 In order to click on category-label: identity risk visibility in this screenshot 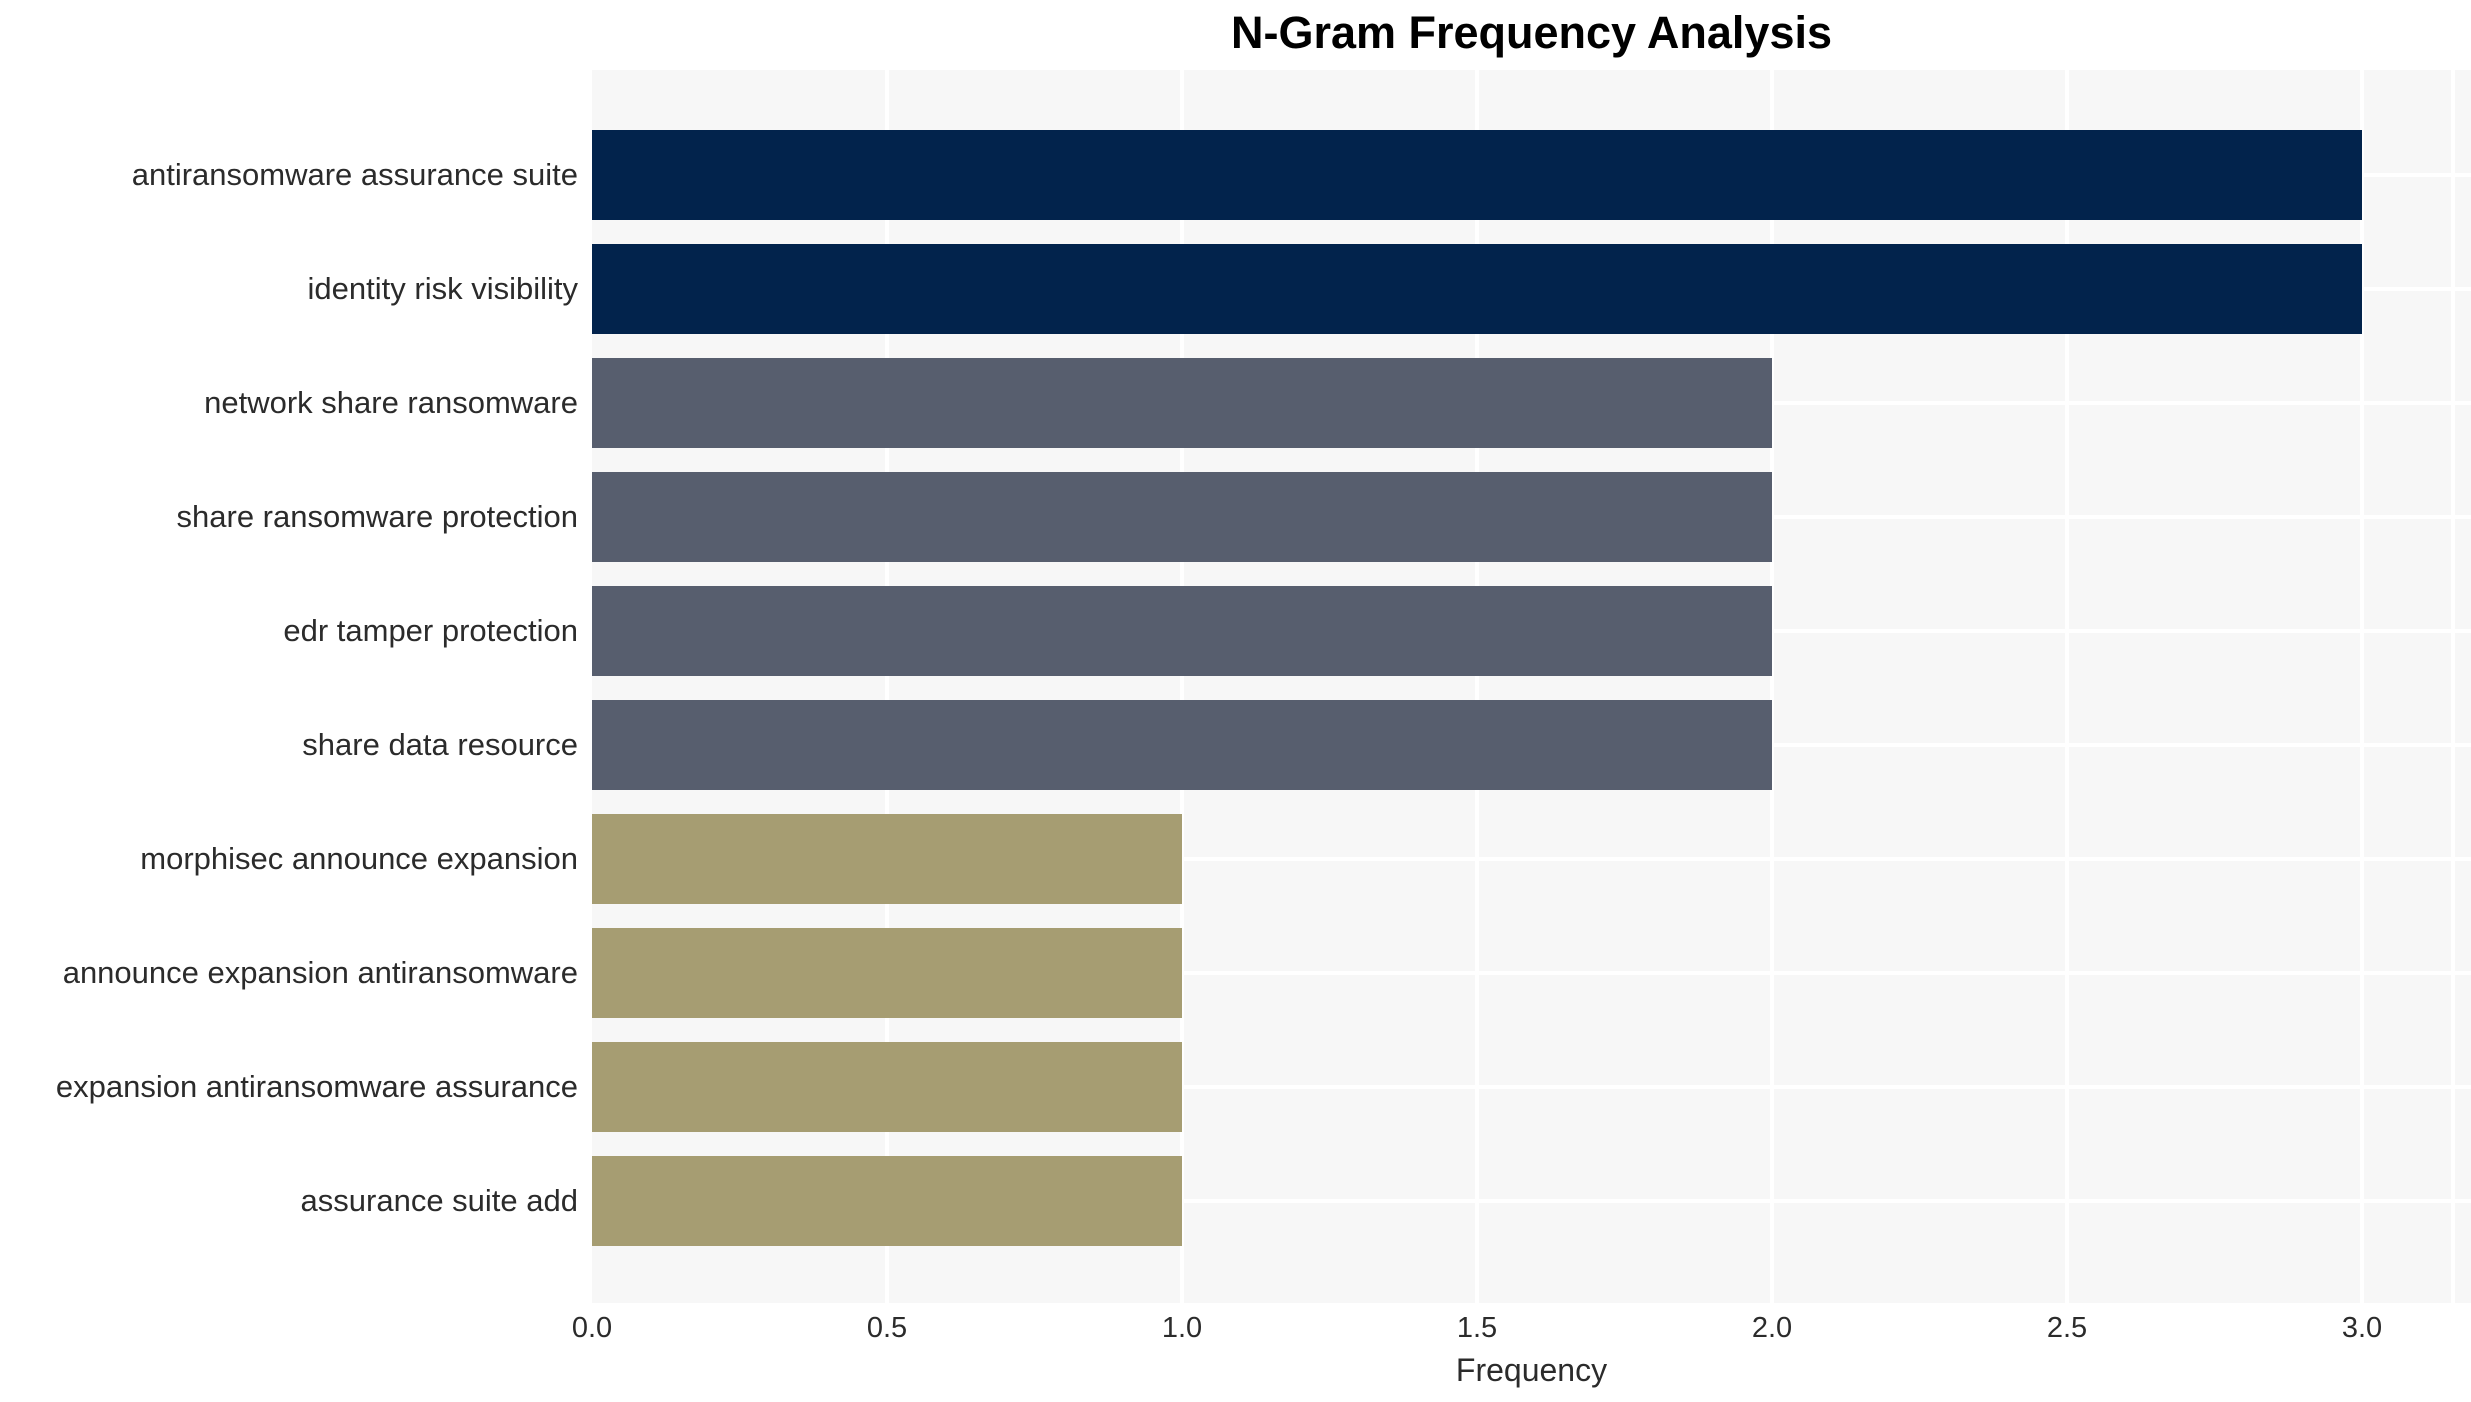, I will do `click(442, 288)`.